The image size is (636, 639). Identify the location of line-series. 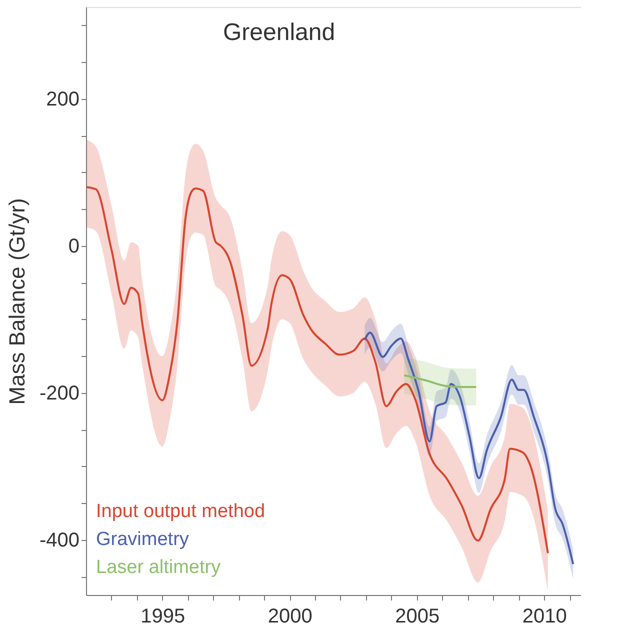
(440, 381).